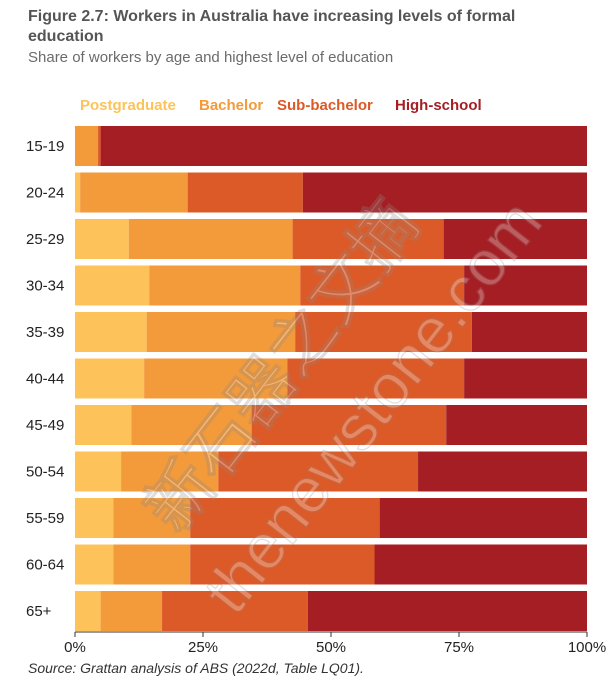 This screenshot has height=697, width=607. What do you see at coordinates (45, 286) in the screenshot?
I see `y-tick-label: 30-34` at bounding box center [45, 286].